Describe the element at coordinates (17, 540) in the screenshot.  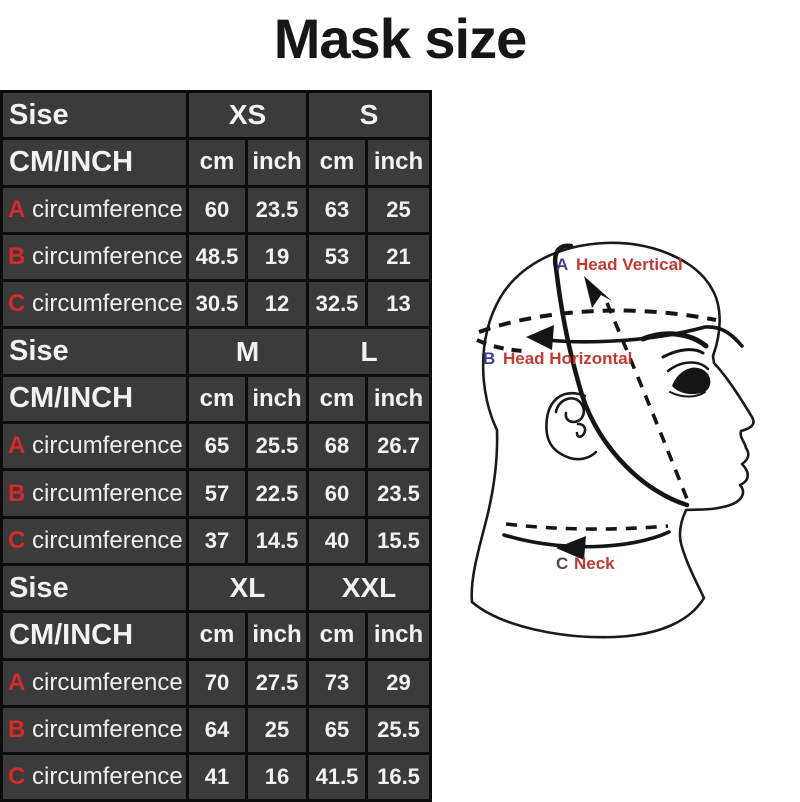
I see `measure-letter: C` at that location.